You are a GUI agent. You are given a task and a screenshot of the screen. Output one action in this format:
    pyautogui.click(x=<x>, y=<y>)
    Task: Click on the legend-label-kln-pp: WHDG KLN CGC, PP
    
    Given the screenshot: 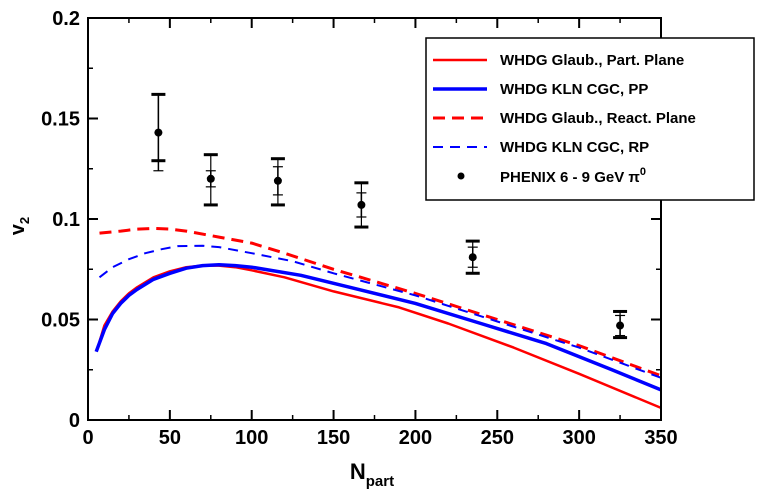 What is the action you would take?
    pyautogui.click(x=574, y=89)
    